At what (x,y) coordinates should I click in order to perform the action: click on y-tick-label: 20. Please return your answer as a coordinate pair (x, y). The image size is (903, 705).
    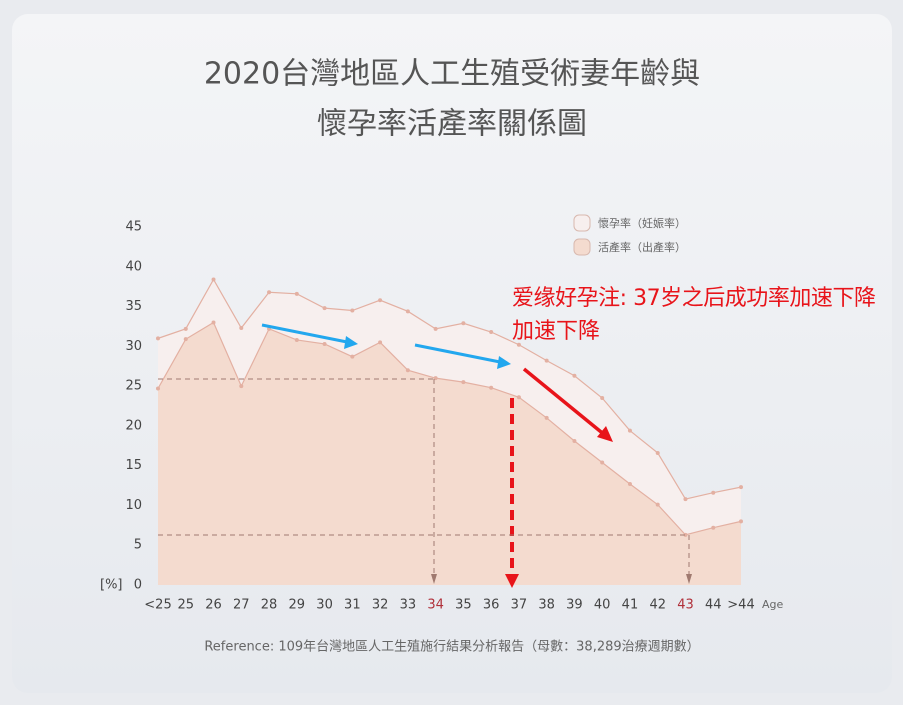
    Looking at the image, I should click on (133, 425).